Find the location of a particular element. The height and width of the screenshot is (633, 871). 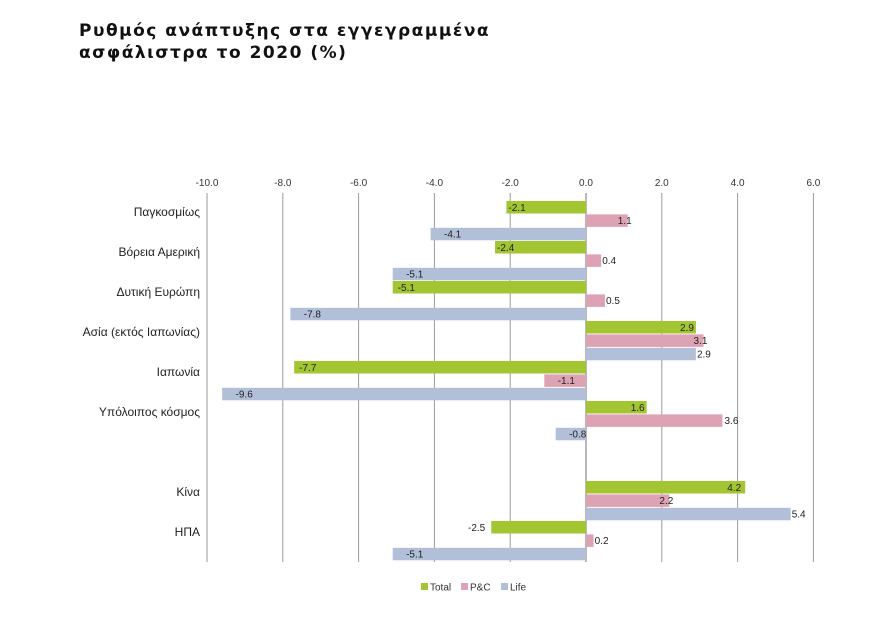

category-label: Βόρεια Αμερική is located at coordinates (159, 252).